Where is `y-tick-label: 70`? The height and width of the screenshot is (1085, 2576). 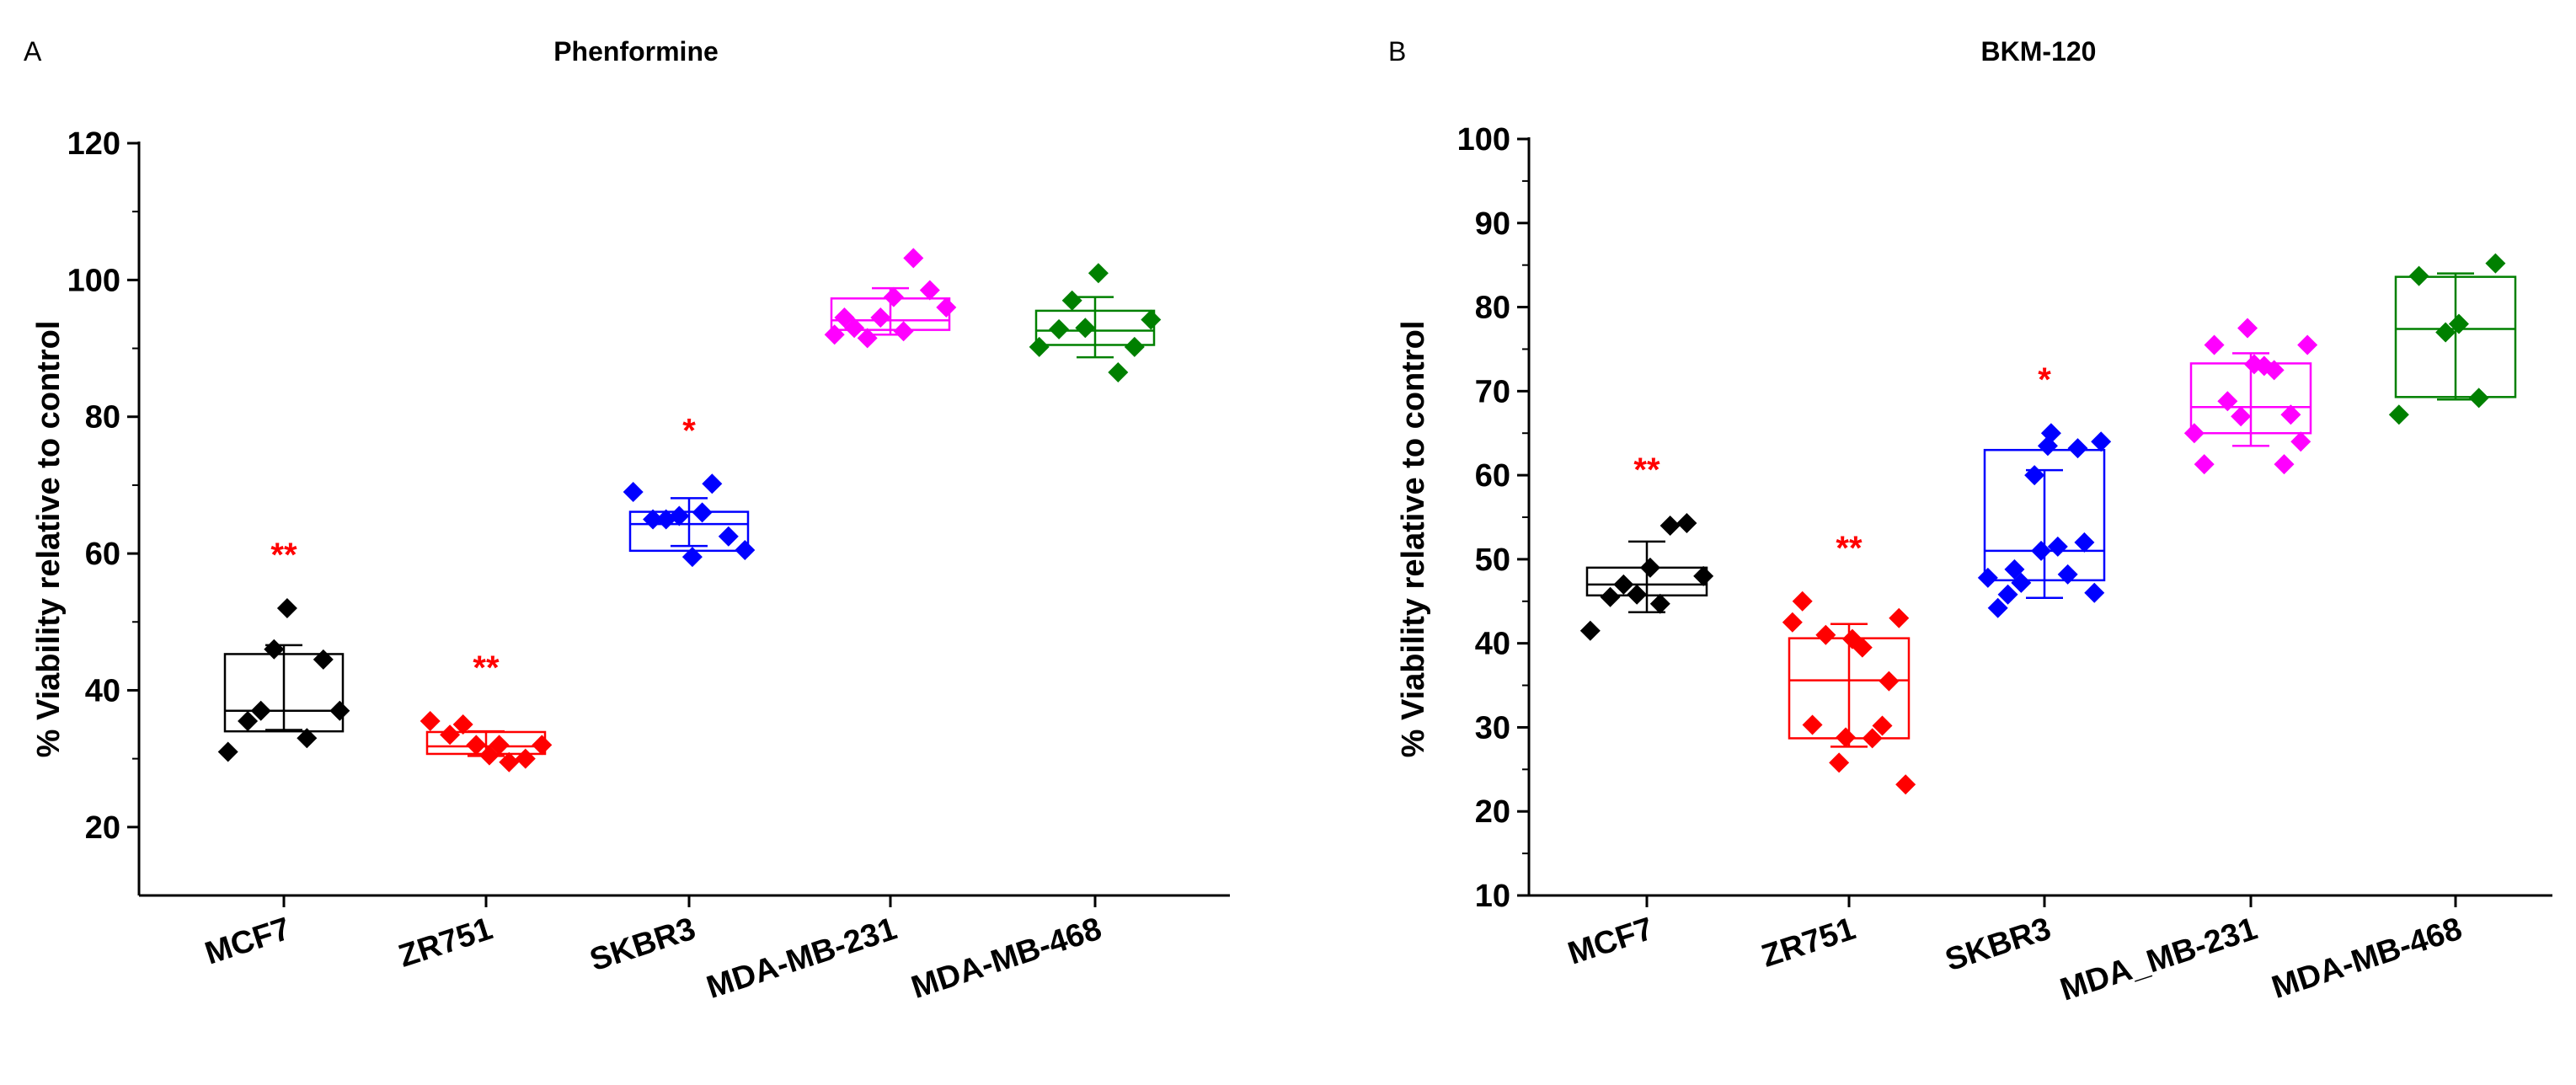
y-tick-label: 70 is located at coordinates (1492, 391).